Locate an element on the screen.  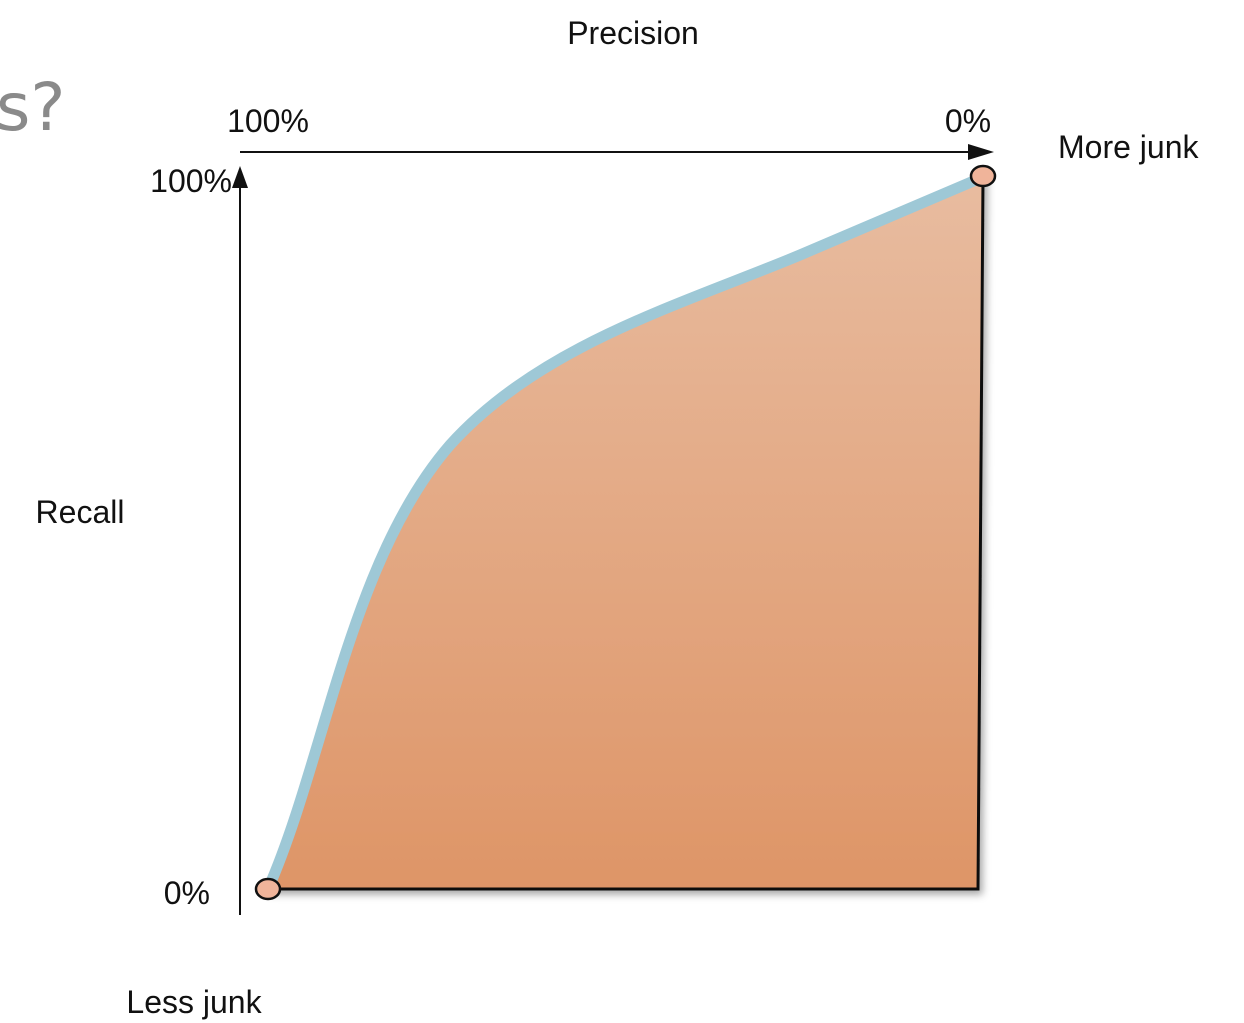
more-junk-annotation: More junk is located at coordinates (1129, 147).